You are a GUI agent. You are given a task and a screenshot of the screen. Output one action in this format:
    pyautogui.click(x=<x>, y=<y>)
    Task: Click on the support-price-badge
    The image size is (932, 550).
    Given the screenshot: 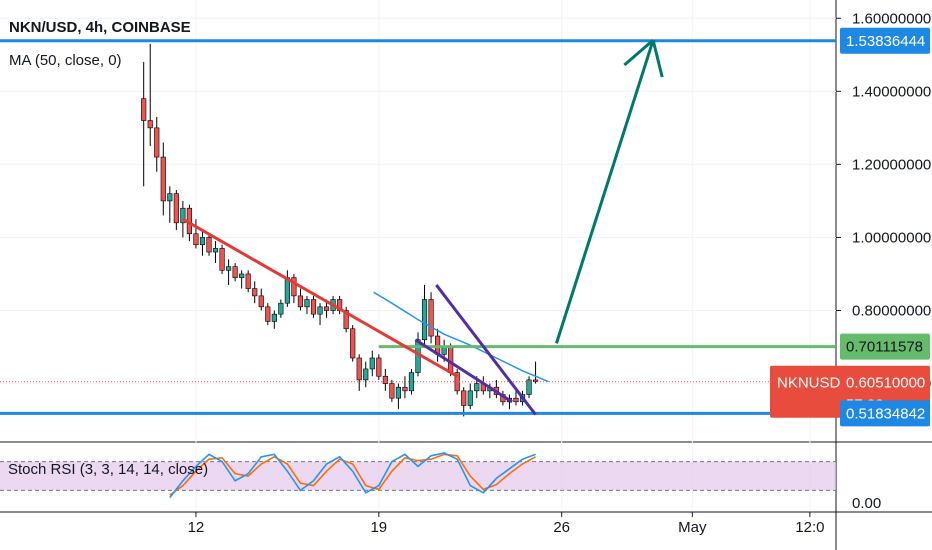 What is the action you would take?
    pyautogui.click(x=885, y=413)
    